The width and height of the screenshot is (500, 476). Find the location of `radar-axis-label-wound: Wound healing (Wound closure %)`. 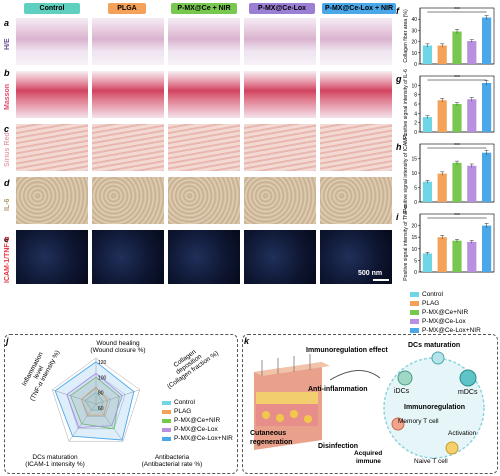

radar-axis-label-wound: Wound healing (Wound closure %) is located at coordinates (118, 347).